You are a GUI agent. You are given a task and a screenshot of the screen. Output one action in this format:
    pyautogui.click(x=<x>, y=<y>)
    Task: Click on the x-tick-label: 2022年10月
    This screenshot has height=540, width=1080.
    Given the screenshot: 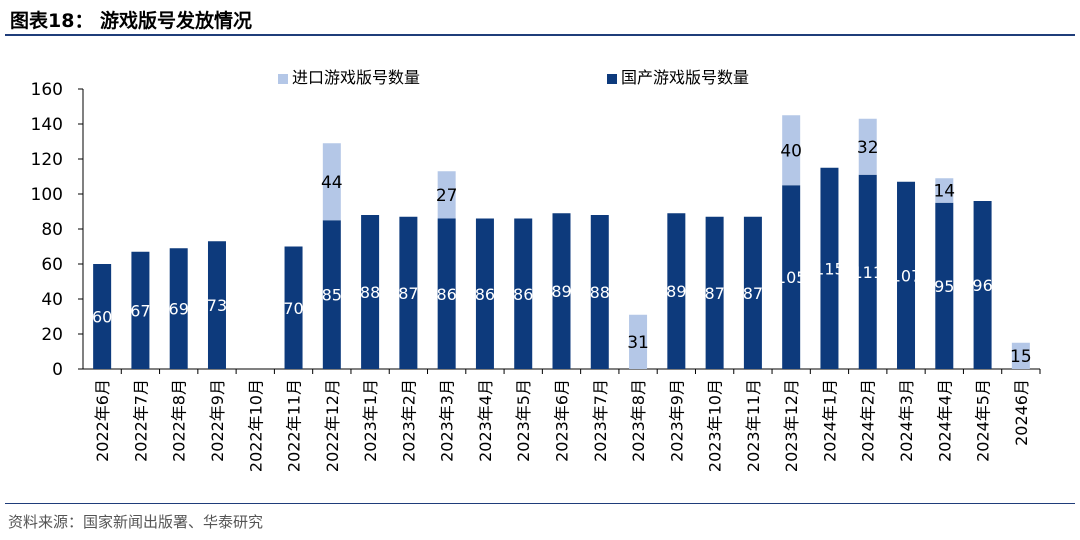 What is the action you would take?
    pyautogui.click(x=255, y=425)
    